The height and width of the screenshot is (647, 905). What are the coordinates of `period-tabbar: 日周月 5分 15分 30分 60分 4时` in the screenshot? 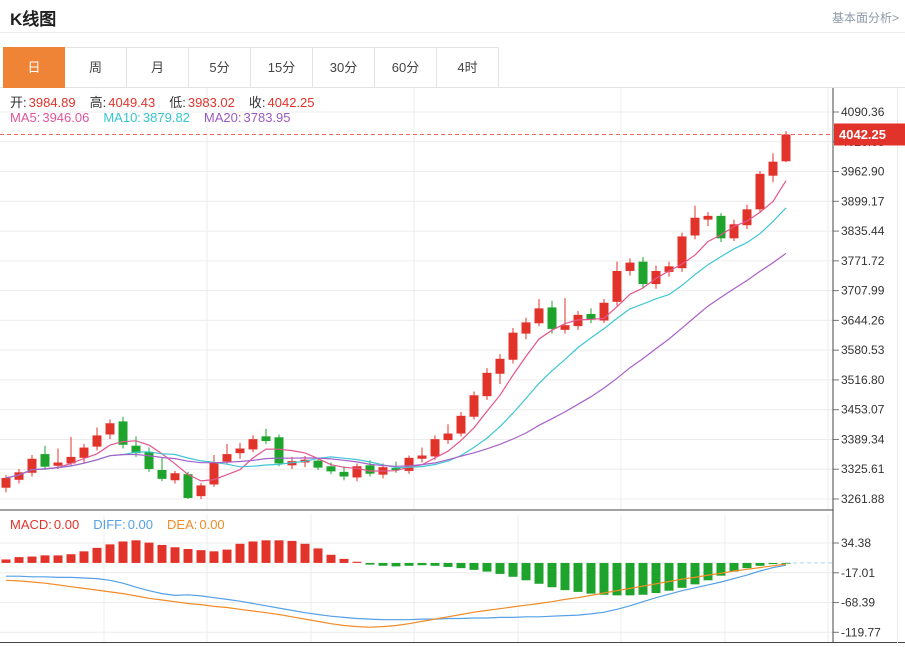 It's located at (452, 67).